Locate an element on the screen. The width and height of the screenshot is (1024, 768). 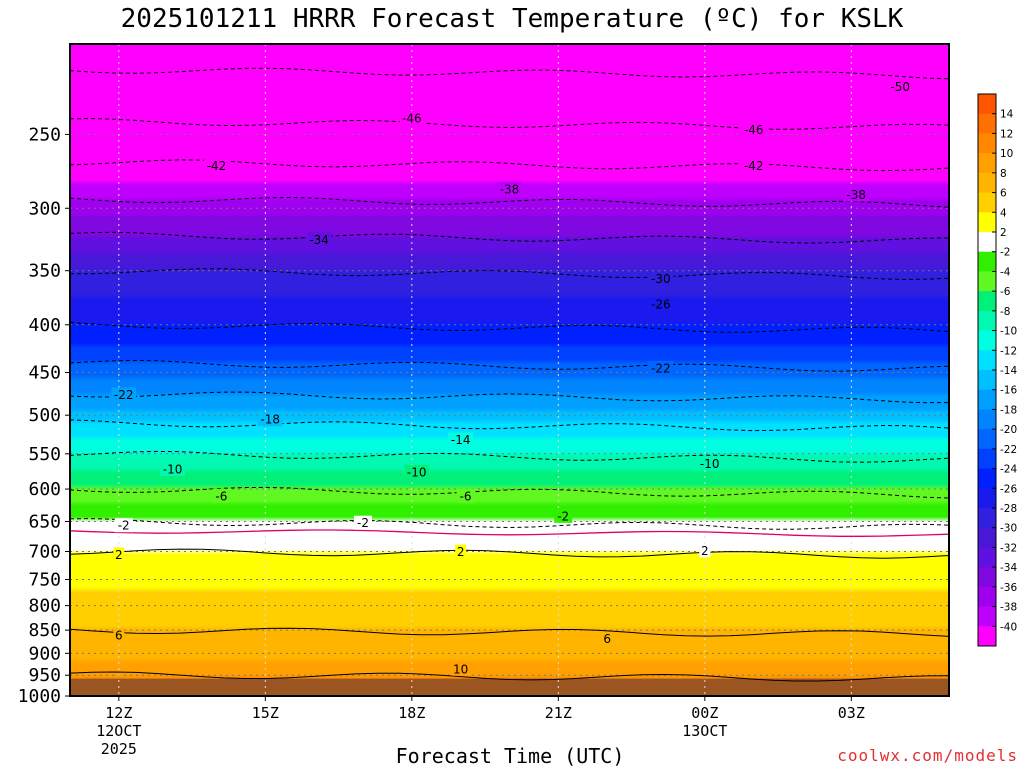
colorbar-label: -38 is located at coordinates (1008, 608).